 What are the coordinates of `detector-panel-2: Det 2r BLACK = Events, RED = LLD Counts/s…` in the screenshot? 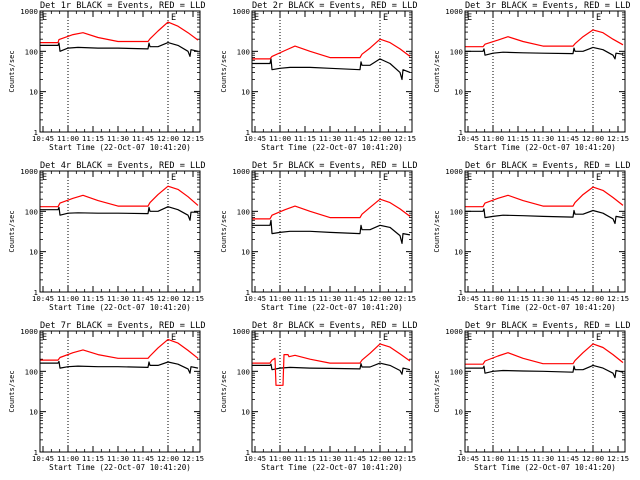 It's located at (319, 76).